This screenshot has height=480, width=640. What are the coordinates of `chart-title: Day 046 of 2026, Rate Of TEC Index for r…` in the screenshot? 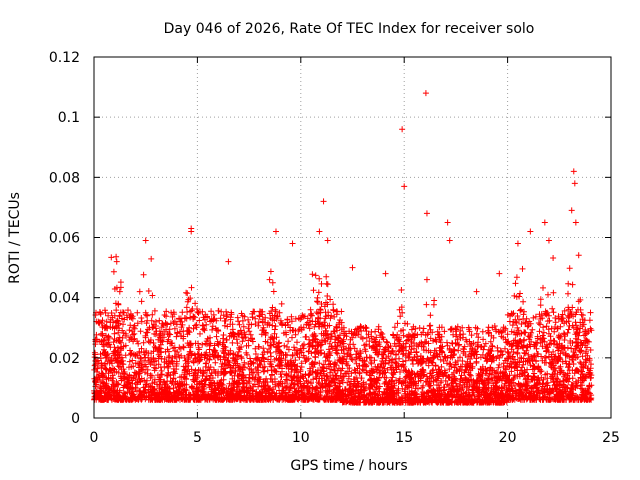 It's located at (349, 29).